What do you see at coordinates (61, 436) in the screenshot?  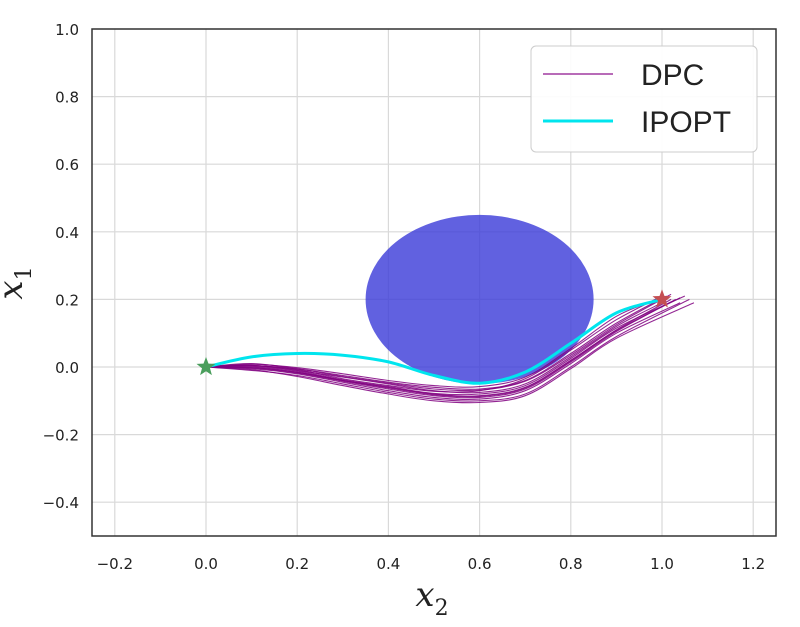 I see `y-tick-label: −0.2` at bounding box center [61, 436].